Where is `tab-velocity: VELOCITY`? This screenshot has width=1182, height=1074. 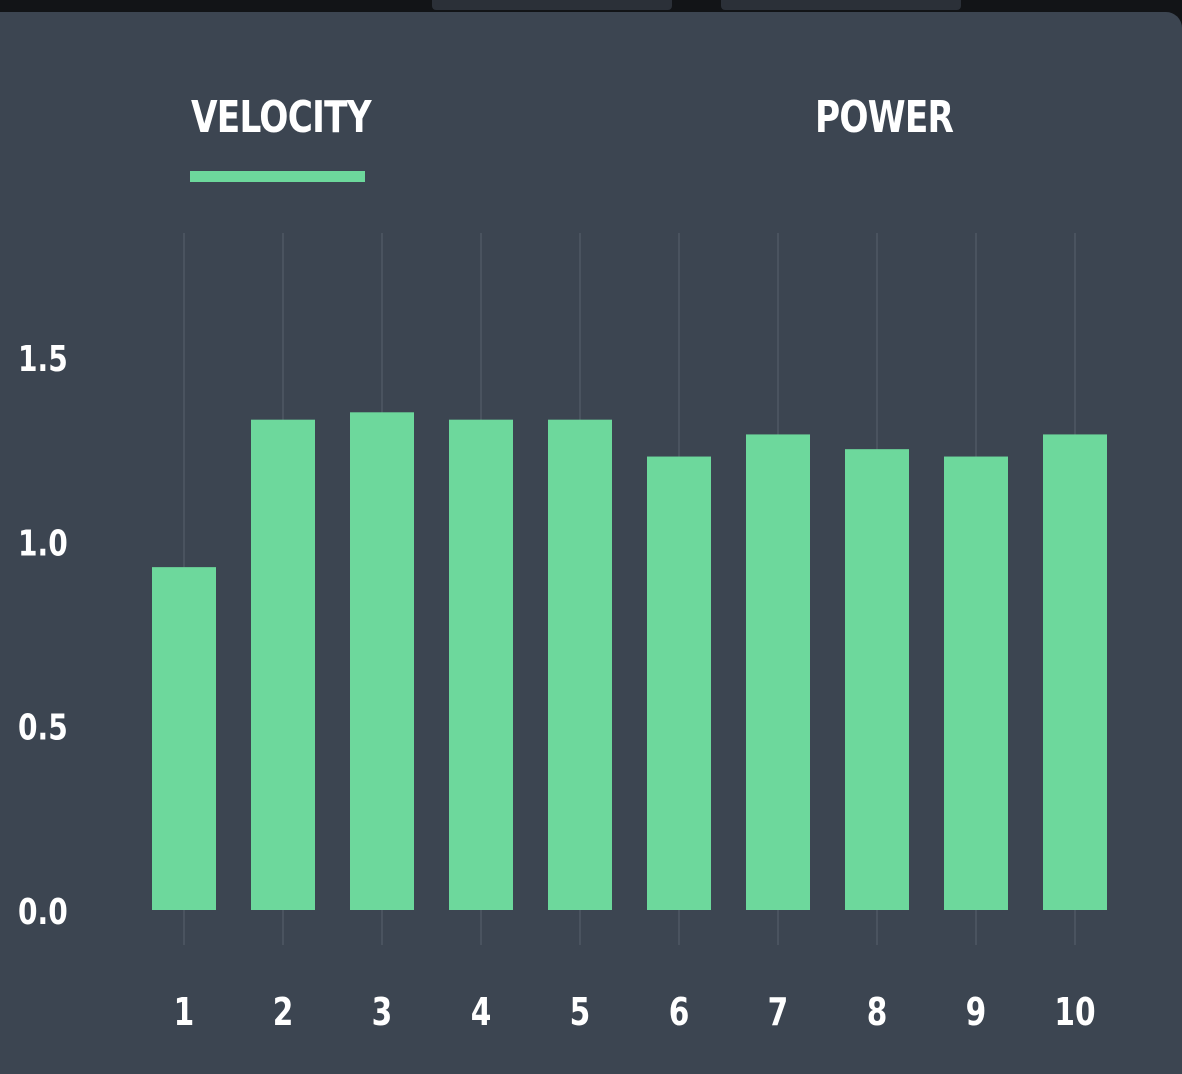
tab-velocity: VELOCITY is located at coordinates (281, 117).